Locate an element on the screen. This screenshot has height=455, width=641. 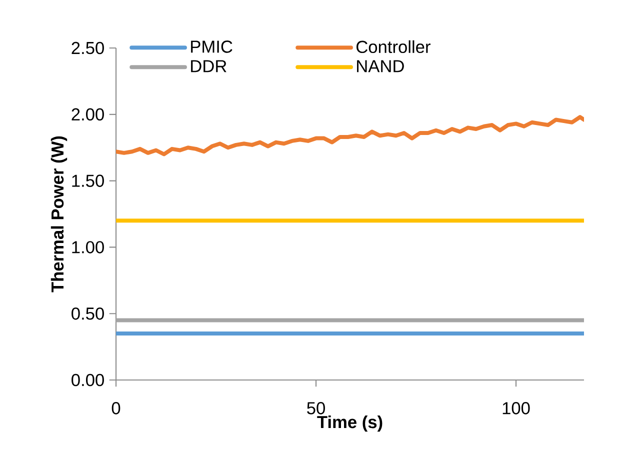
y-tick-label: 2.00 is located at coordinates (88, 114).